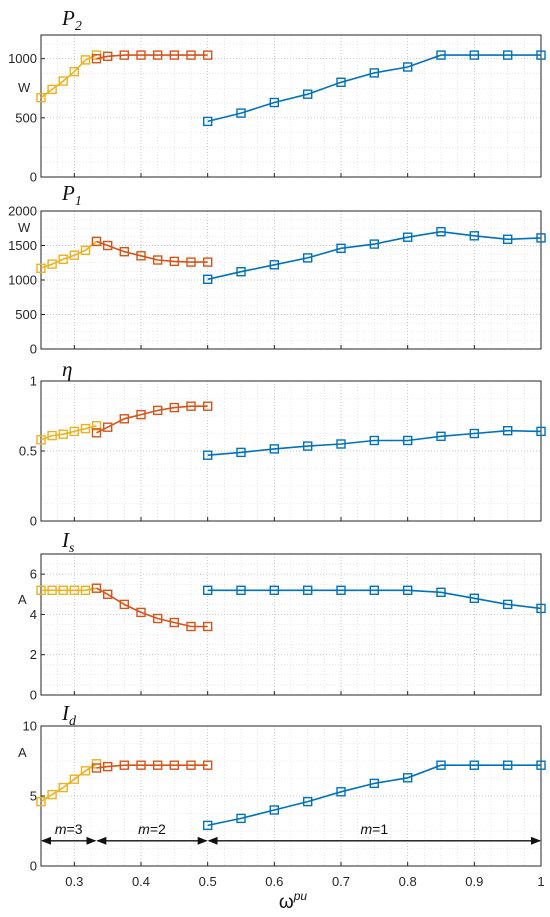 This screenshot has height=917, width=550. I want to click on panel-title-subscript: 1, so click(78, 201).